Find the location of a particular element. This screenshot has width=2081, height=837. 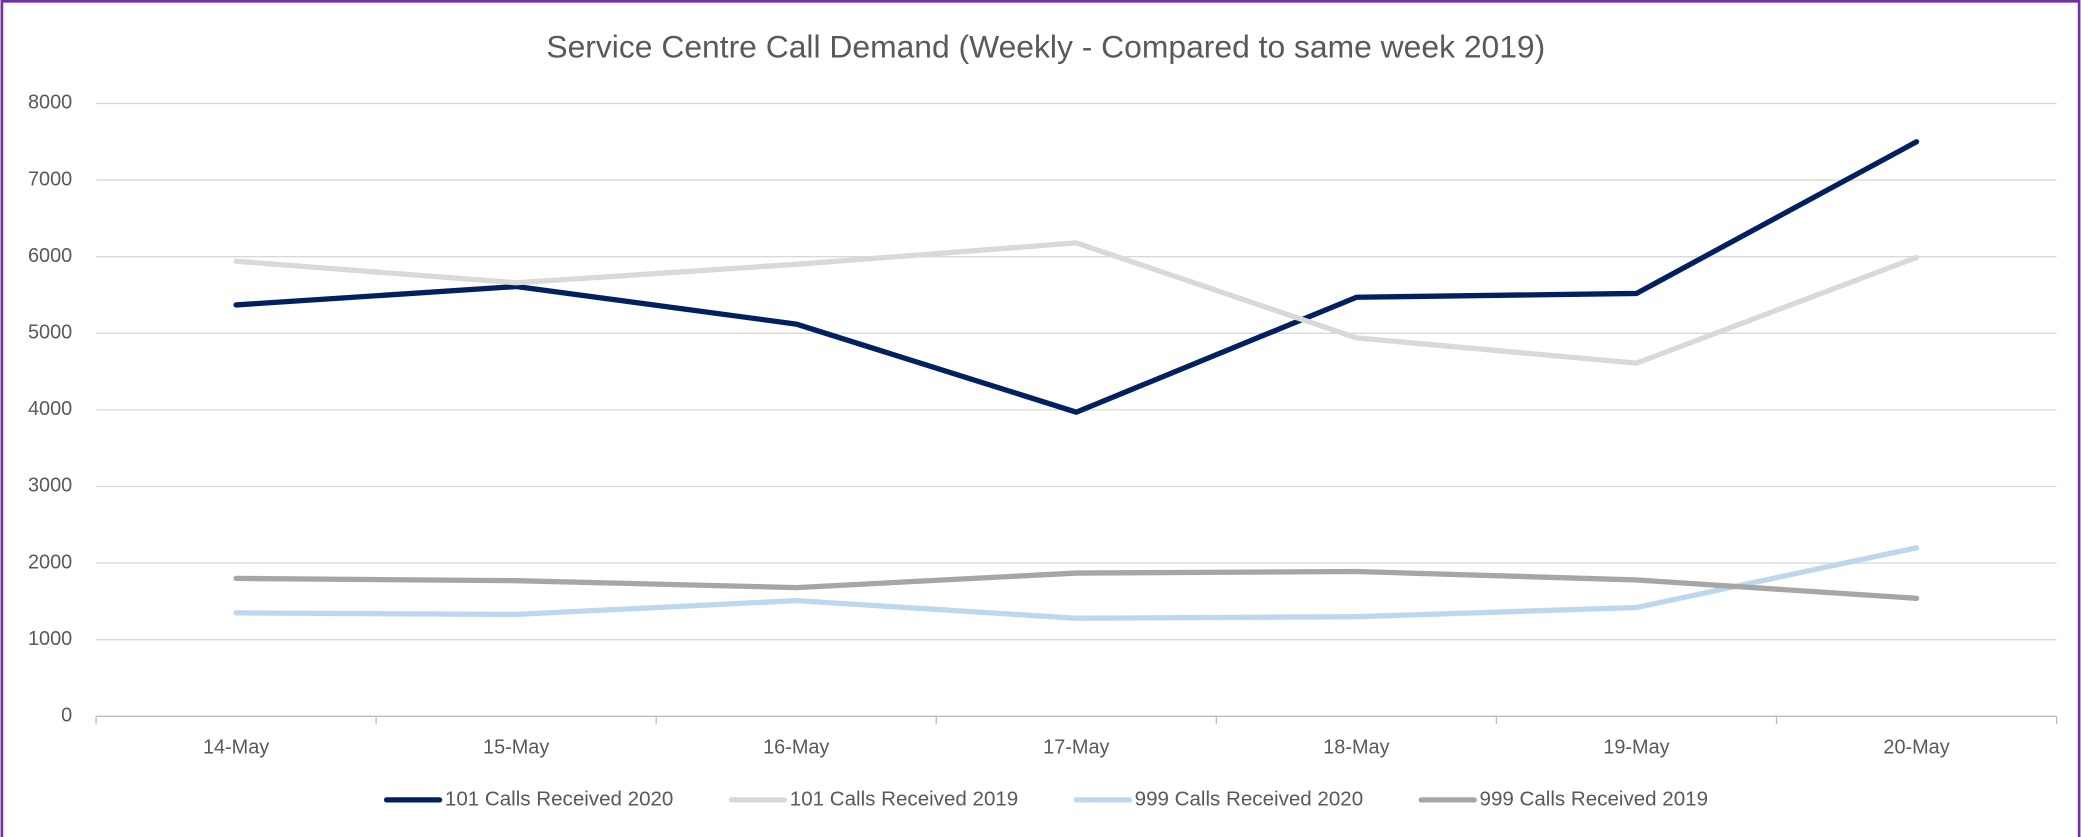

y-tick-label: 7000 is located at coordinates (50, 179).